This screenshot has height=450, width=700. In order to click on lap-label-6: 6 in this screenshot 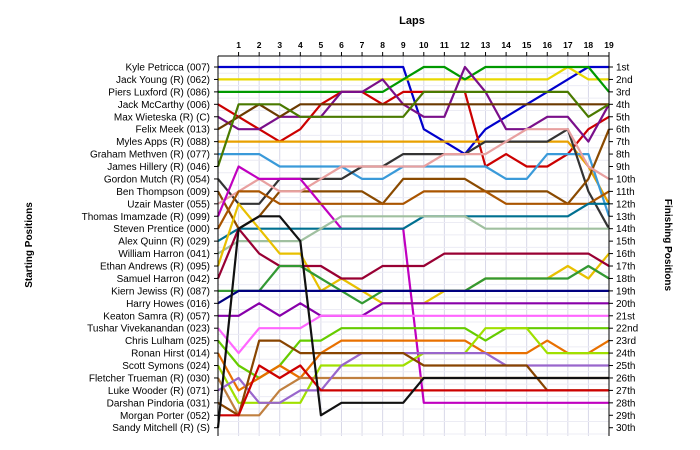, I will do `click(341, 45)`.